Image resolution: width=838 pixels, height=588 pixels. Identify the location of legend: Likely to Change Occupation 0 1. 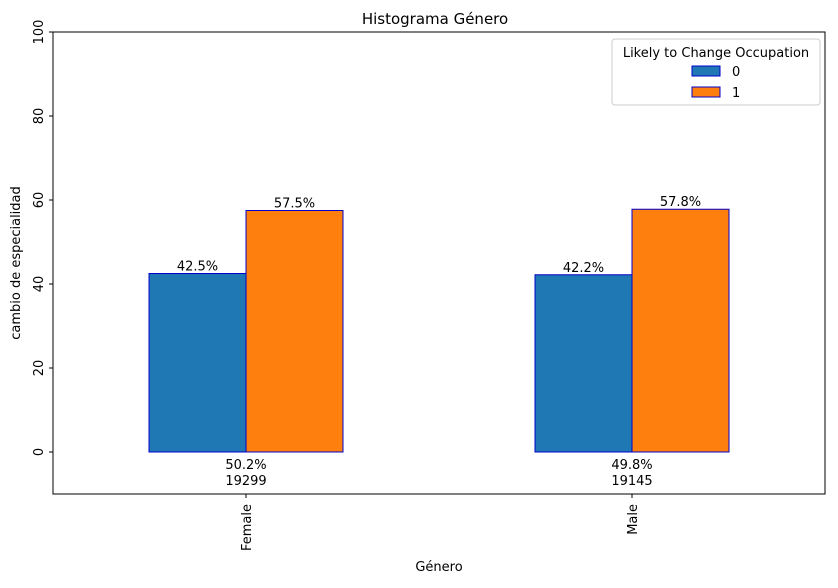
(716, 72).